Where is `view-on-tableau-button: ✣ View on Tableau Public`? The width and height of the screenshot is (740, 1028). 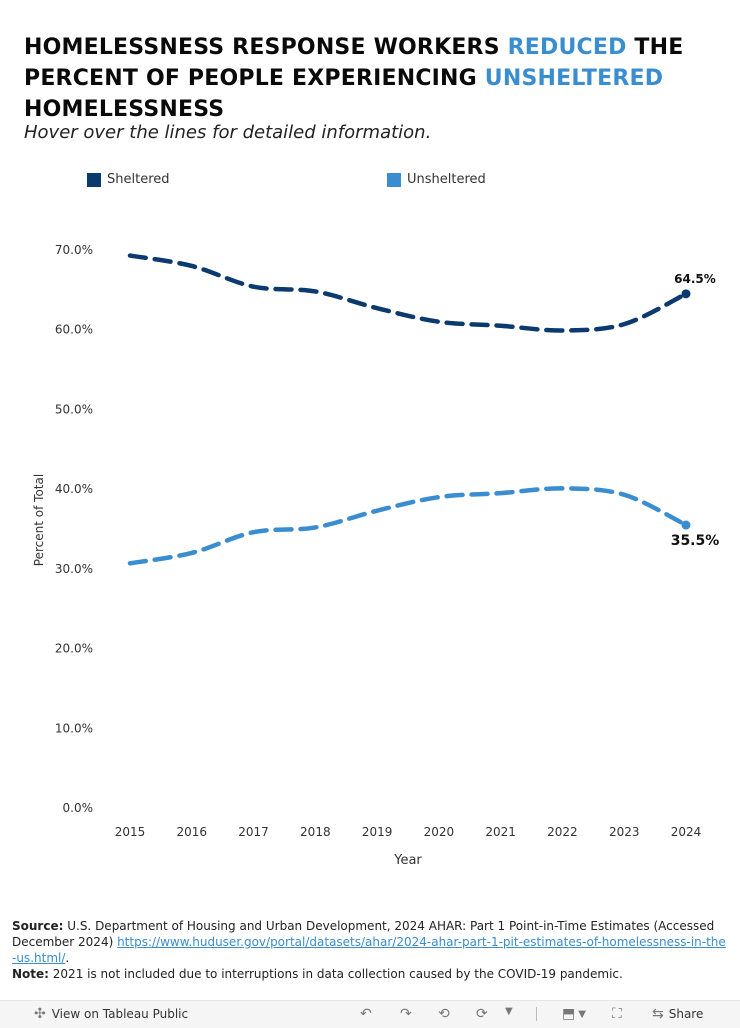 view-on-tableau-button: ✣ View on Tableau Public is located at coordinates (111, 1014).